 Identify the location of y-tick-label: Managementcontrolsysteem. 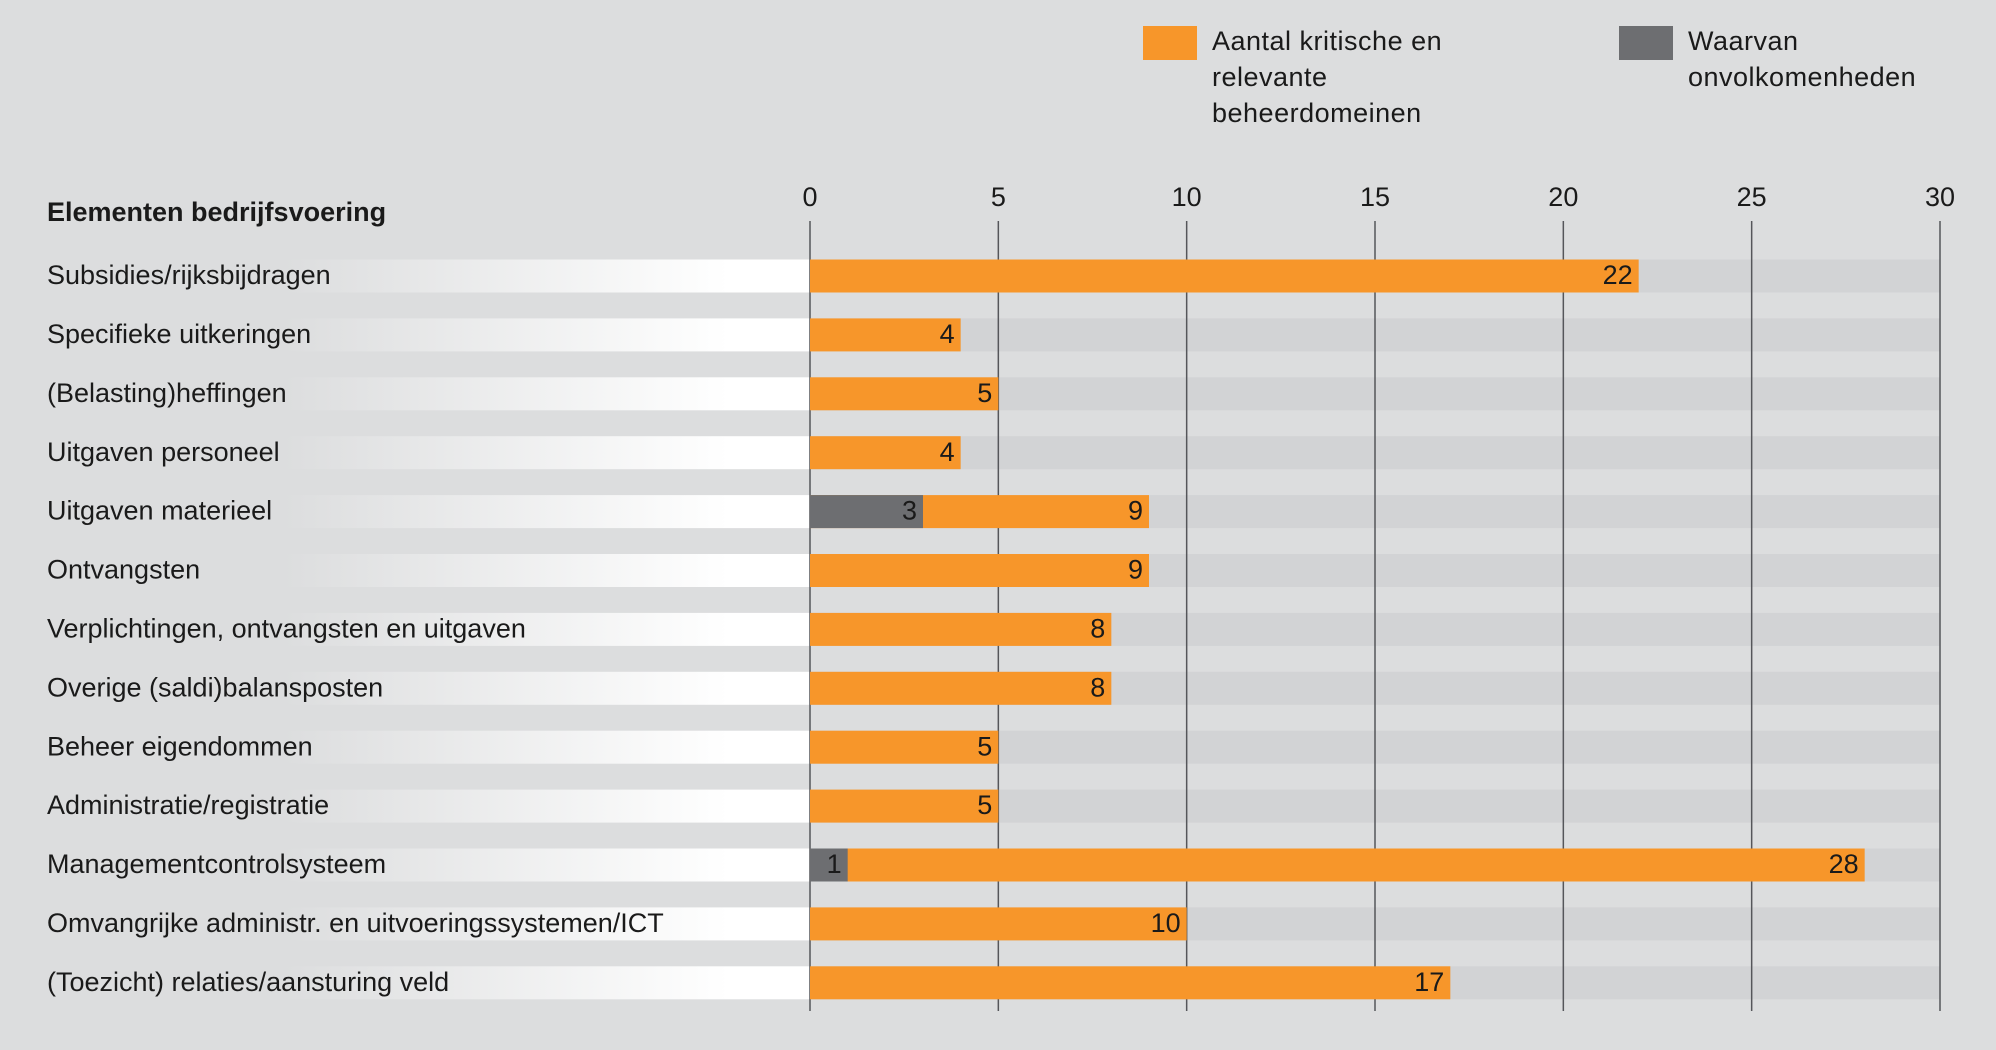
(216, 864).